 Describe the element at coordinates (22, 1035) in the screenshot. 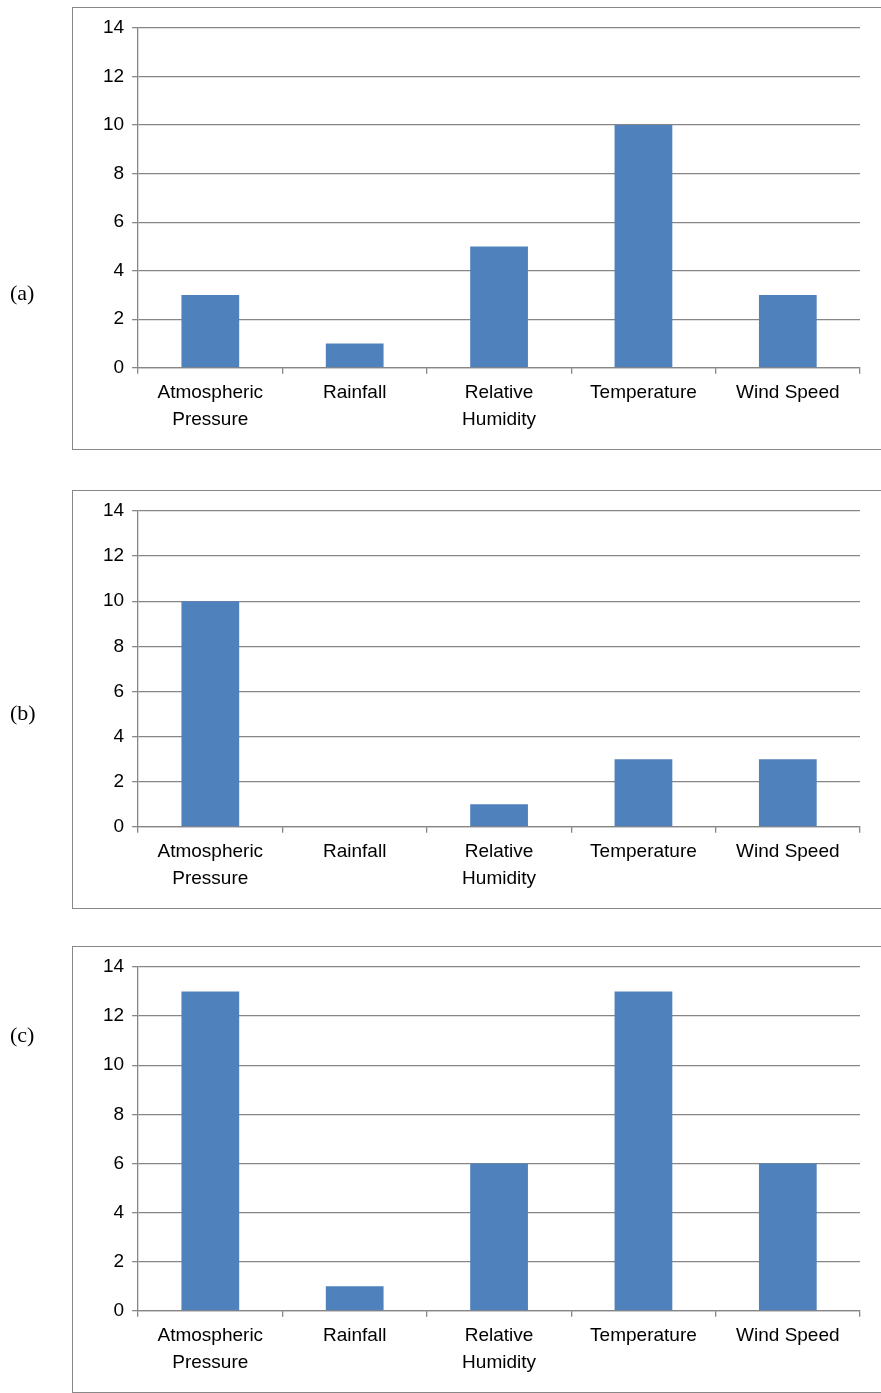

I see `text: (c)` at that location.